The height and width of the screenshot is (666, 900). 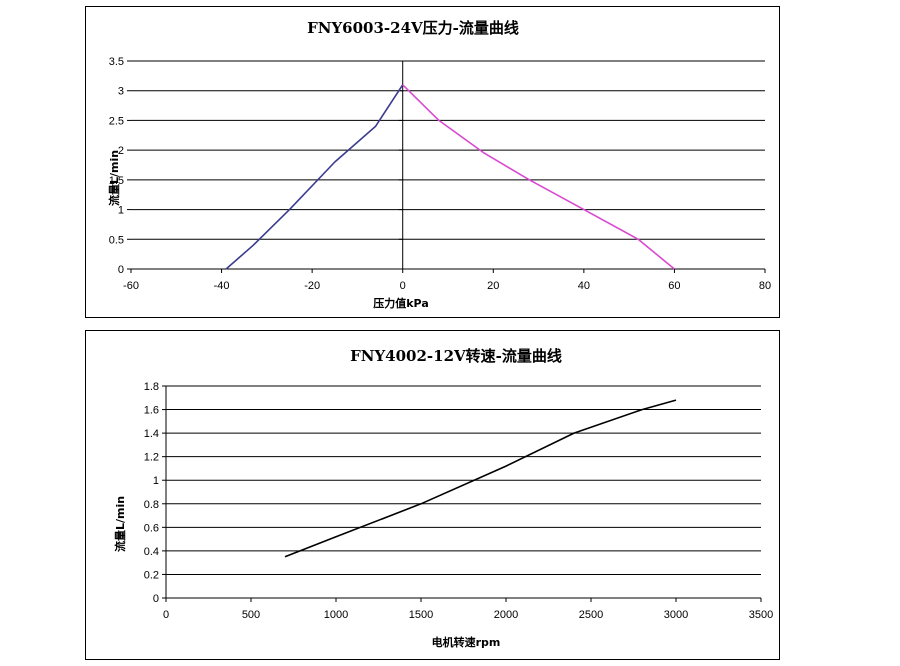 What do you see at coordinates (116, 62) in the screenshot?
I see `y-tick-label: 3.5` at bounding box center [116, 62].